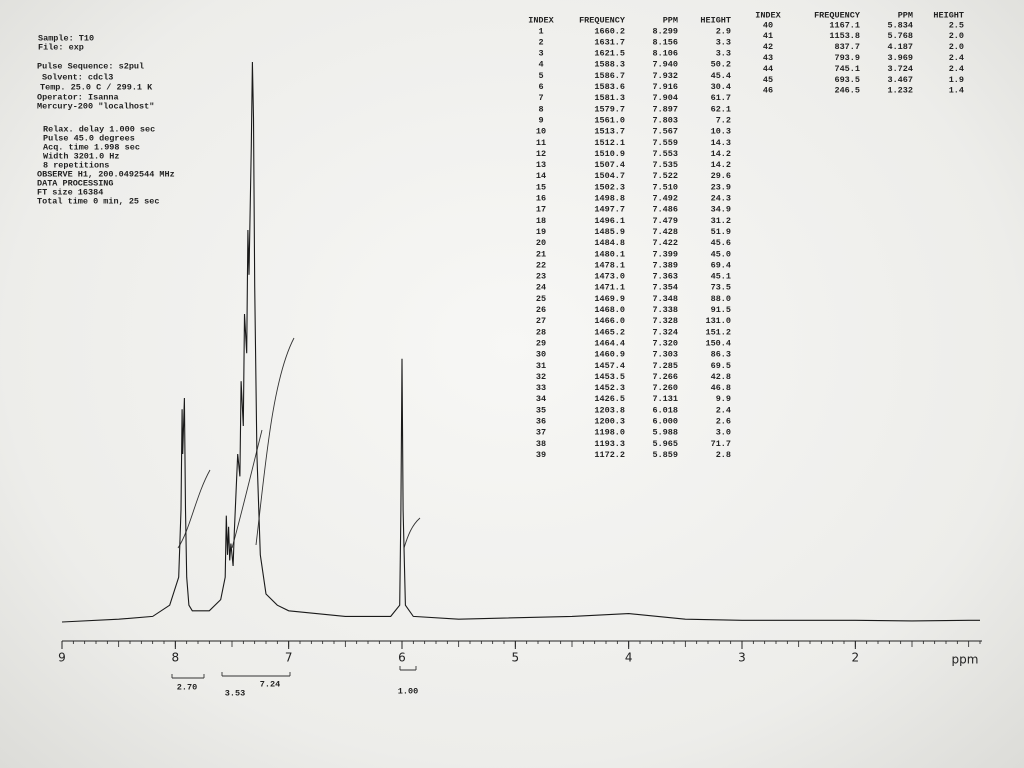  What do you see at coordinates (602, 20) in the screenshot?
I see `table-header: FREQUENCY` at bounding box center [602, 20].